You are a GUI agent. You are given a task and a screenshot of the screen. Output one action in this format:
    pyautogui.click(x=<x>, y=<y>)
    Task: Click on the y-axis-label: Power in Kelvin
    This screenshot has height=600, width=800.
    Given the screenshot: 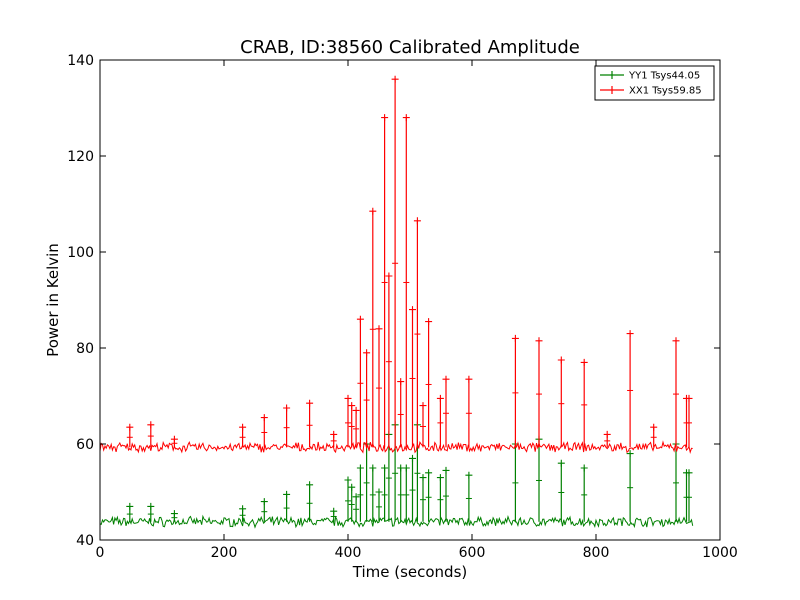 What is the action you would take?
    pyautogui.click(x=53, y=300)
    